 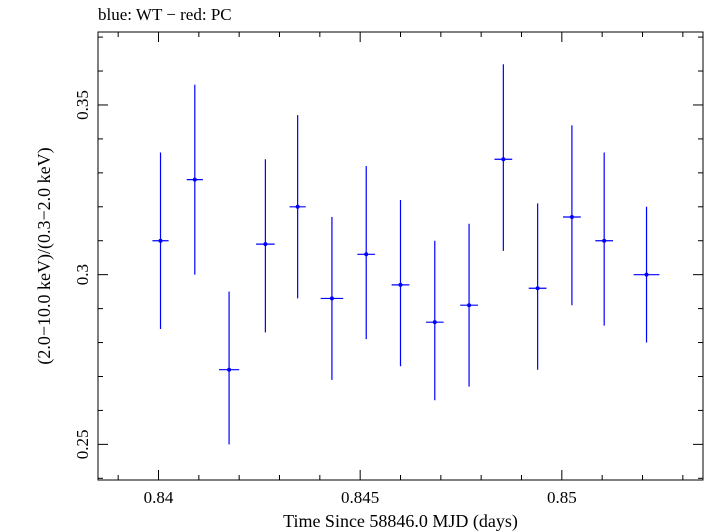 What do you see at coordinates (82, 444) in the screenshot?
I see `y-tick-label: 0.25` at bounding box center [82, 444].